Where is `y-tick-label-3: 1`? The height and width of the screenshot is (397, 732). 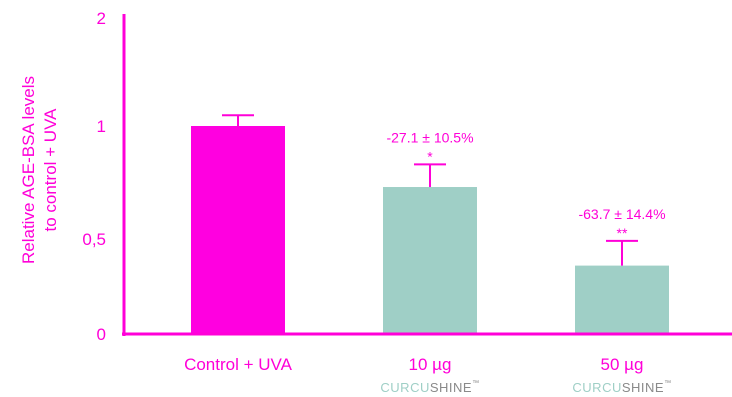 y-tick-label-3: 1 is located at coordinates (101, 126).